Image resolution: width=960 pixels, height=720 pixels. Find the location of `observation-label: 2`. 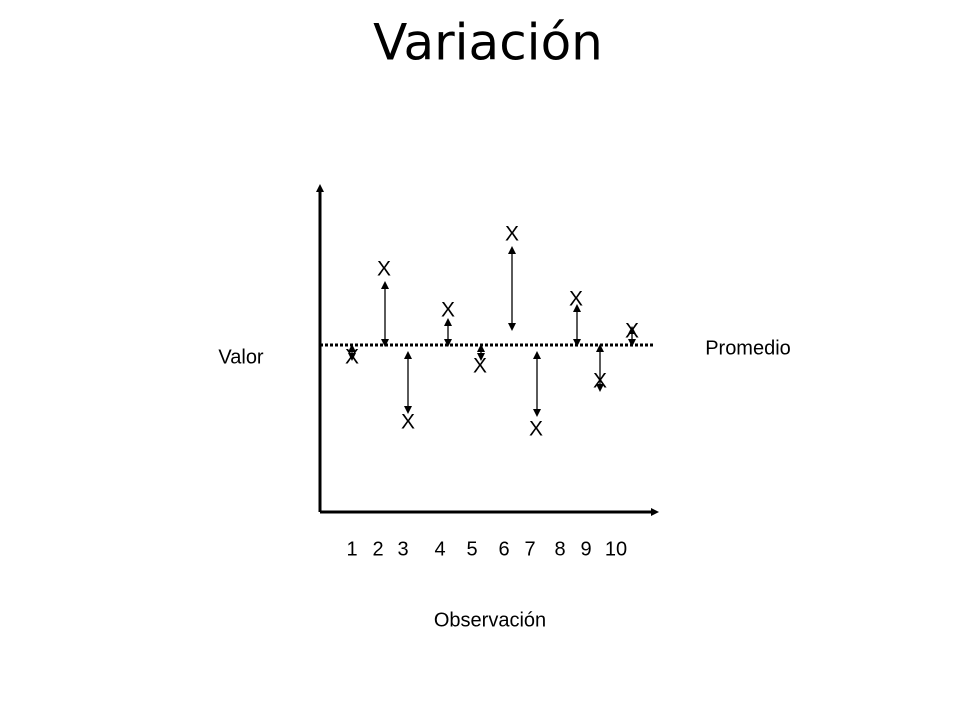

observation-label: 2 is located at coordinates (377, 549).